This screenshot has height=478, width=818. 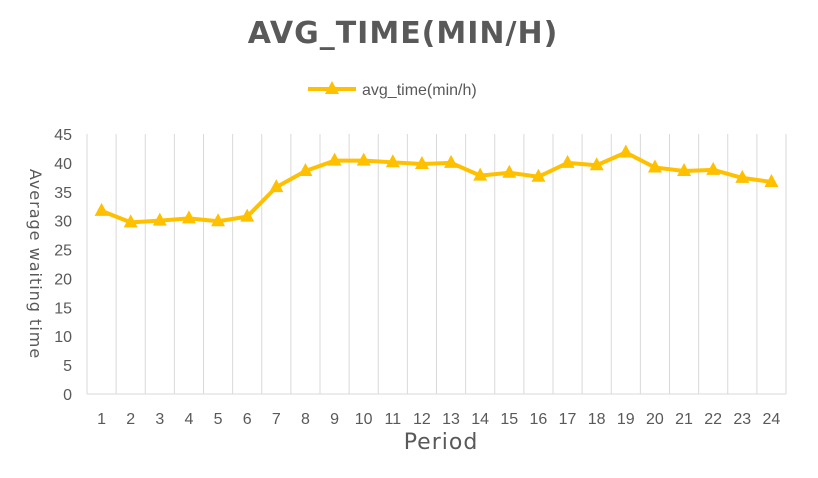 I want to click on y-tick-label: 5, so click(x=67, y=366).